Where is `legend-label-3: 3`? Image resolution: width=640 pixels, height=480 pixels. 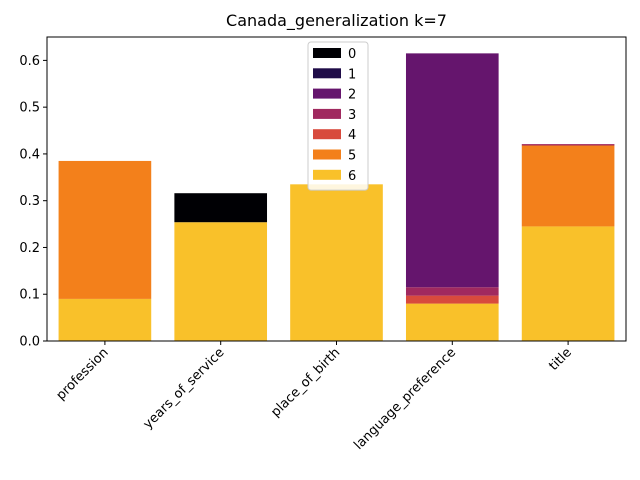
legend-label-3: 3 is located at coordinates (352, 115).